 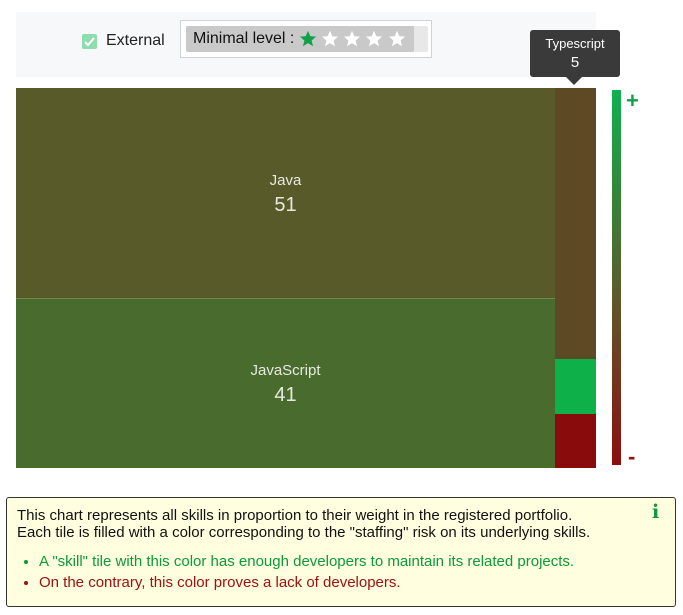 What do you see at coordinates (632, 456) in the screenshot?
I see `scale-minus-label: -` at bounding box center [632, 456].